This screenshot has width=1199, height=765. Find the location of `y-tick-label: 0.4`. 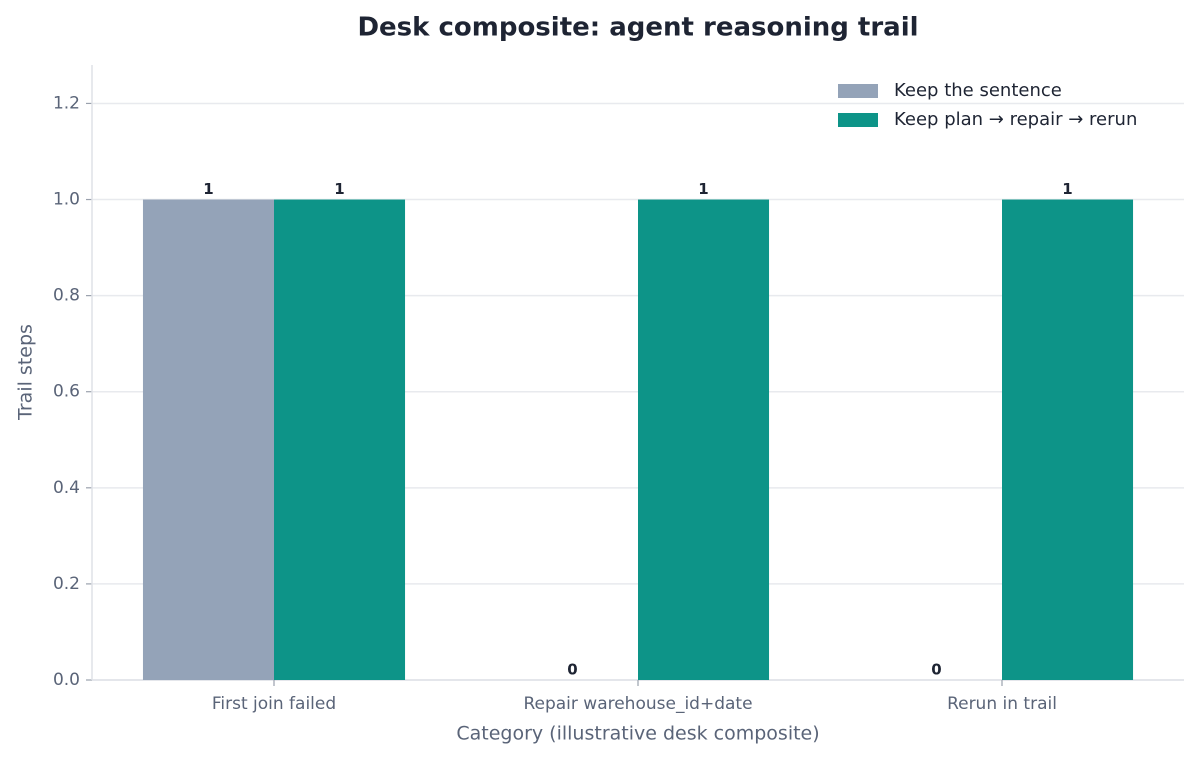

y-tick-label: 0.4 is located at coordinates (66, 488).